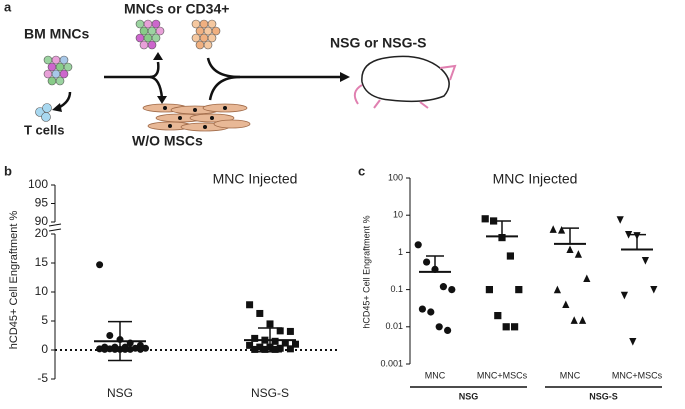 This screenshot has width=685, height=409. I want to click on diagram-label: NSG or NSG-S, so click(378, 43).